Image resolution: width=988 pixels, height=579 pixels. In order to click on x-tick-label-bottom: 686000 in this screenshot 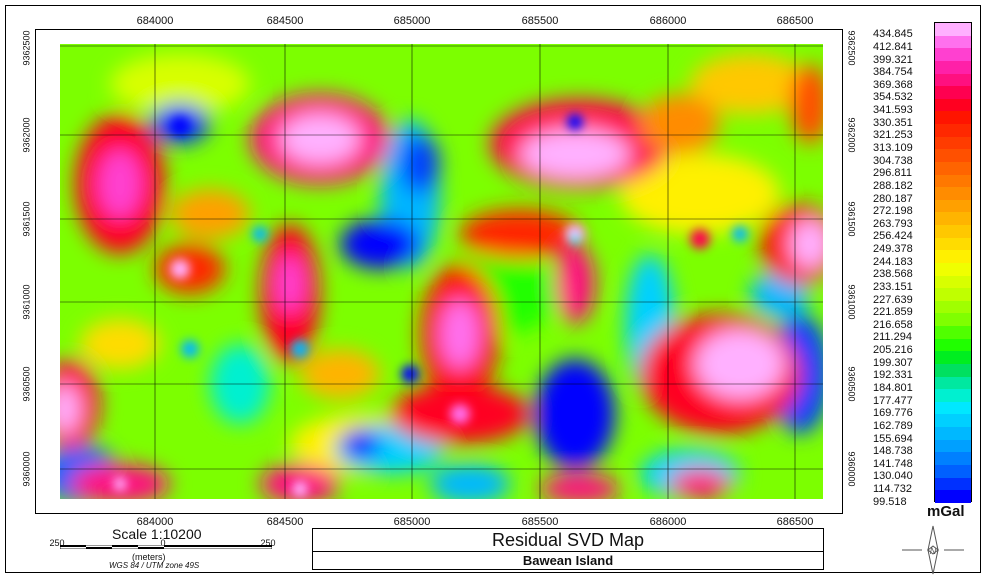, I will do `click(668, 522)`.